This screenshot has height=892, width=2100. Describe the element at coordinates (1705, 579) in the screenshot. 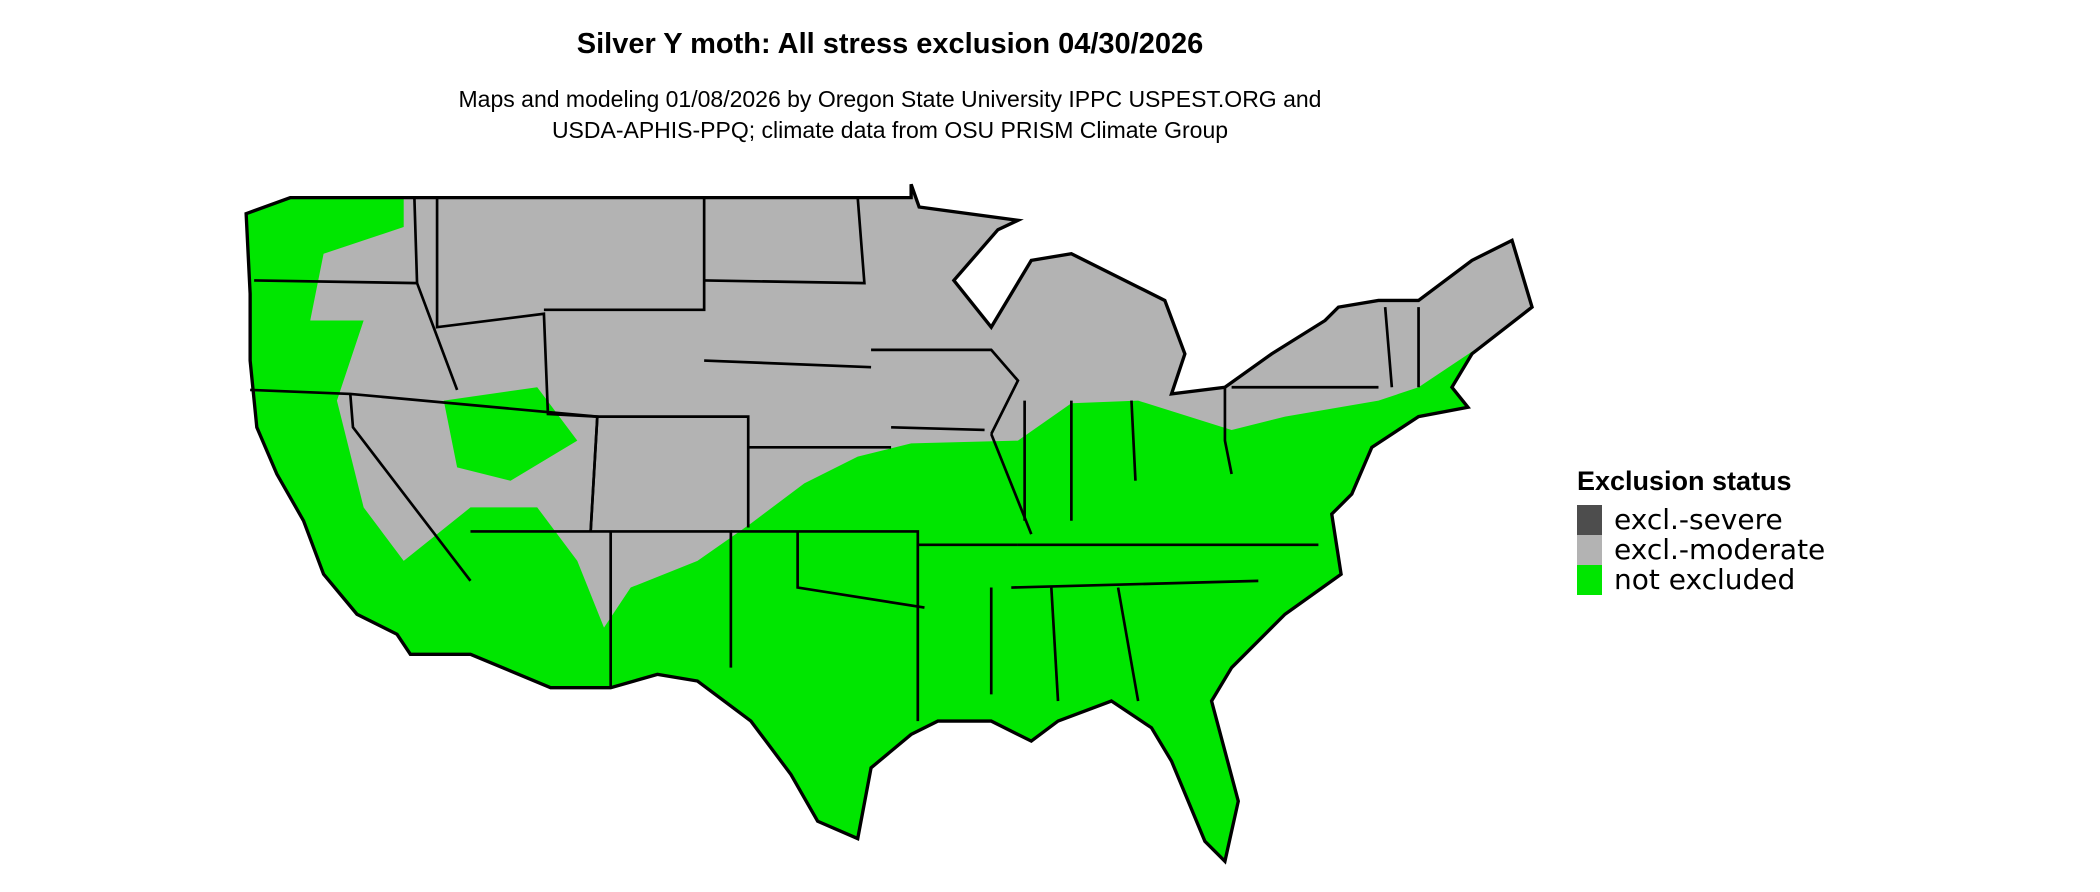

I see `legend-label: not excluded` at that location.